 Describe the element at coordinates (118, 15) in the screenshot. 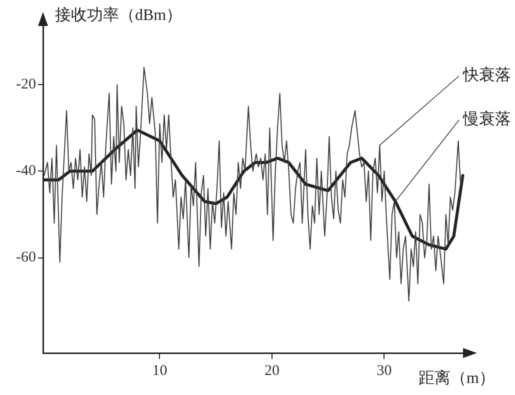

I see `y-axis-title: 接收功率（dBm）` at that location.